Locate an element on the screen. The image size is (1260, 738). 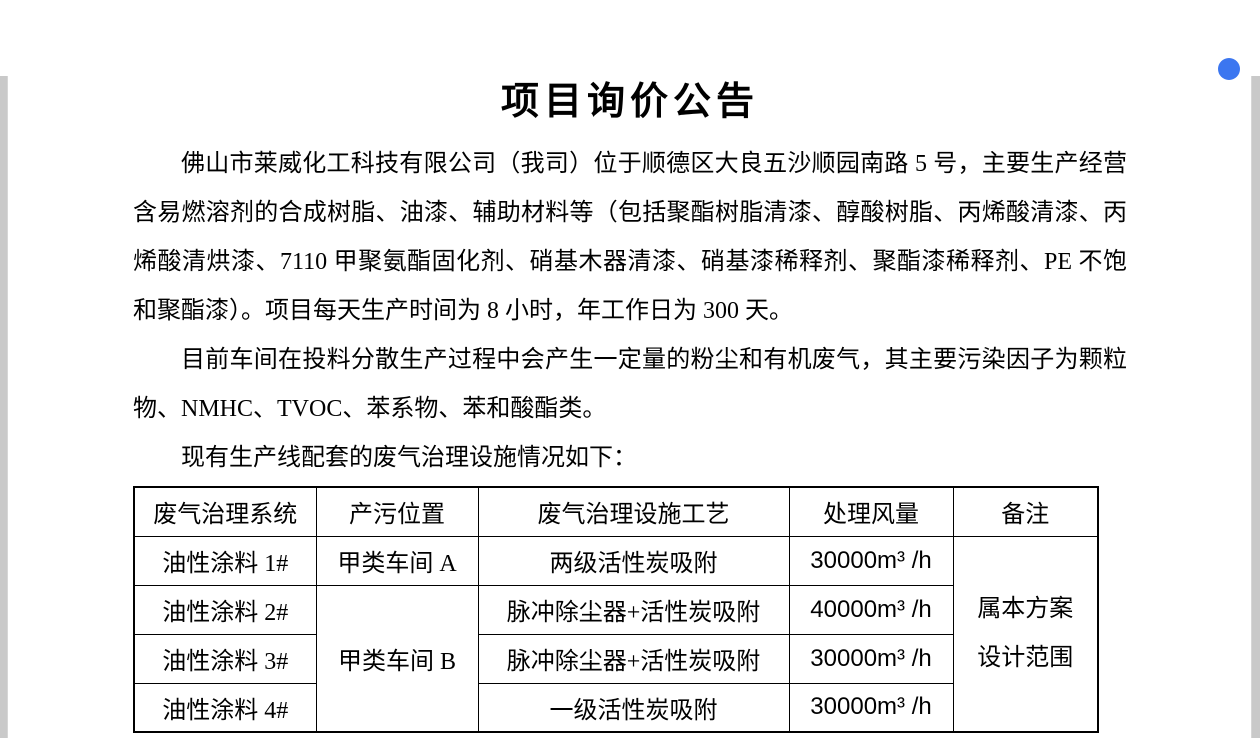
page-title: 项目询价公告 is located at coordinates (629, 102).